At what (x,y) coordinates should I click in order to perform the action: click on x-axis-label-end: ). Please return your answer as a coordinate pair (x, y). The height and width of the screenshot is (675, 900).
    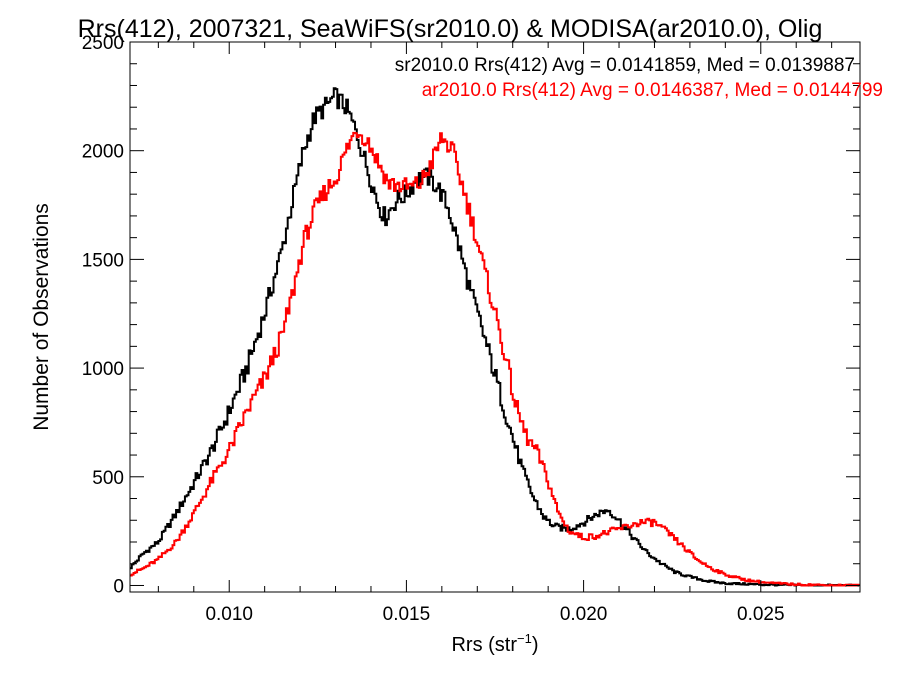
    Looking at the image, I should click on (535, 645).